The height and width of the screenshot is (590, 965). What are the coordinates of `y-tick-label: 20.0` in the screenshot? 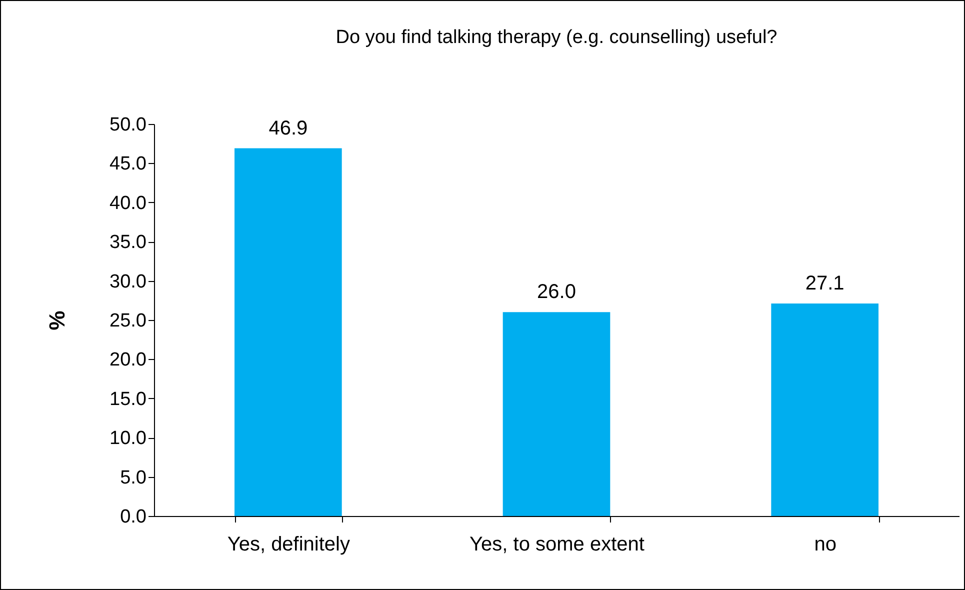 It's located at (128, 360).